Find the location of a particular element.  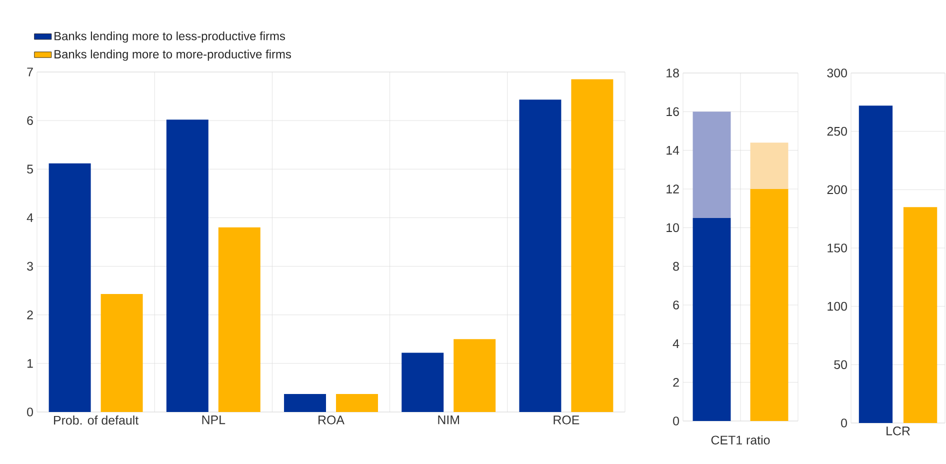

x-axis-title: CET1 ratio is located at coordinates (740, 440).